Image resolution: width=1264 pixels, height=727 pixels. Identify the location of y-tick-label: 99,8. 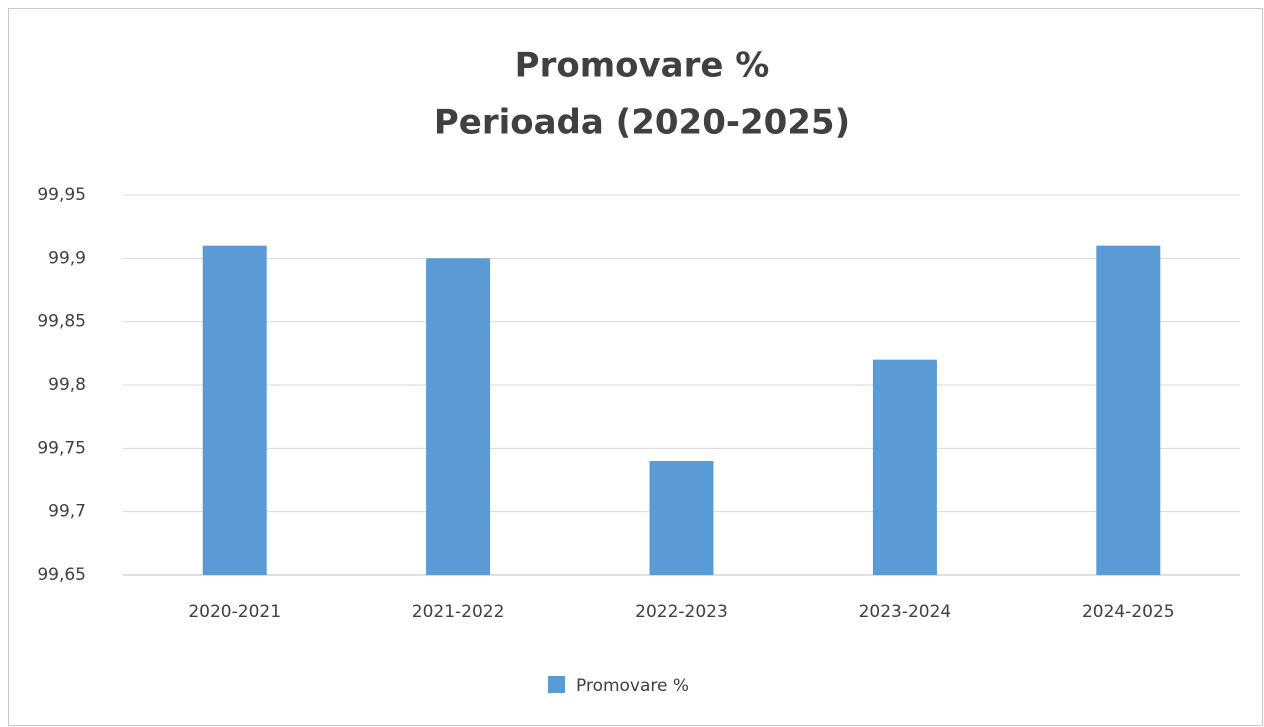
(67, 385).